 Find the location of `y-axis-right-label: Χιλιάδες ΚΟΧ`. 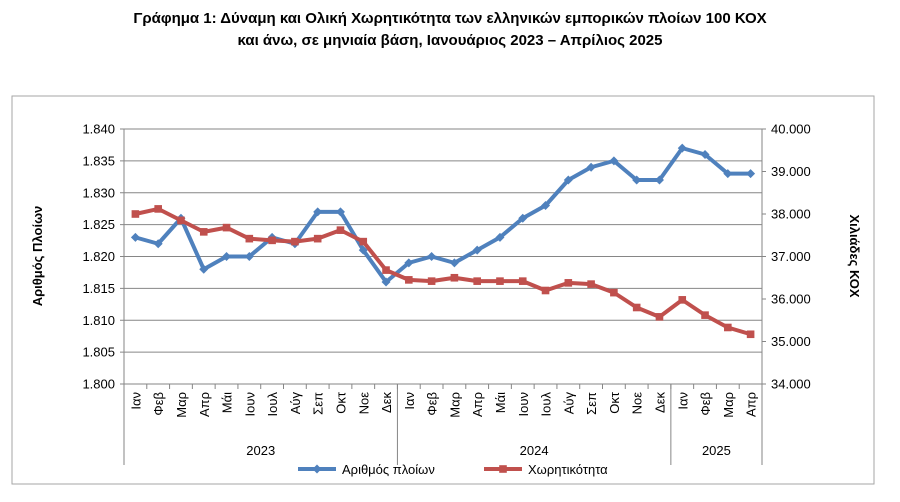

y-axis-right-label: Χιλιάδες ΚΟΧ is located at coordinates (854, 255).